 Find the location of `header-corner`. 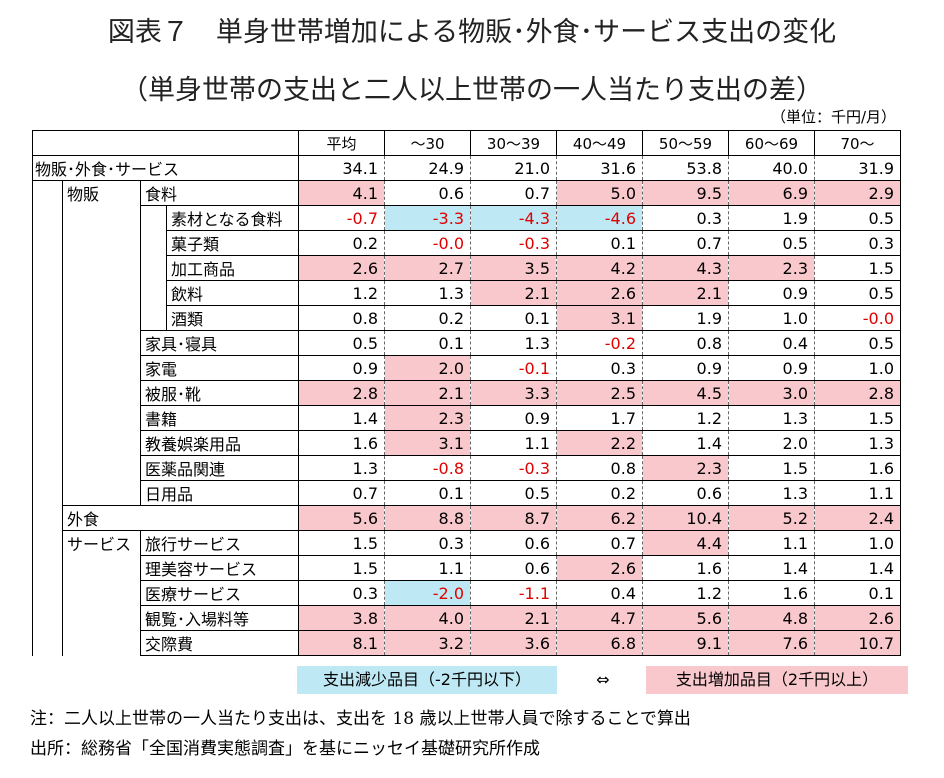

header-corner is located at coordinates (165, 143).